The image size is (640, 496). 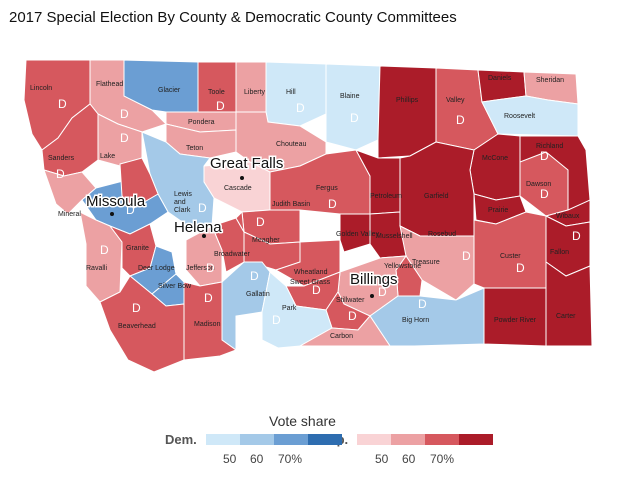 What do you see at coordinates (544, 194) in the screenshot?
I see `committee-mark-dawson: D` at bounding box center [544, 194].